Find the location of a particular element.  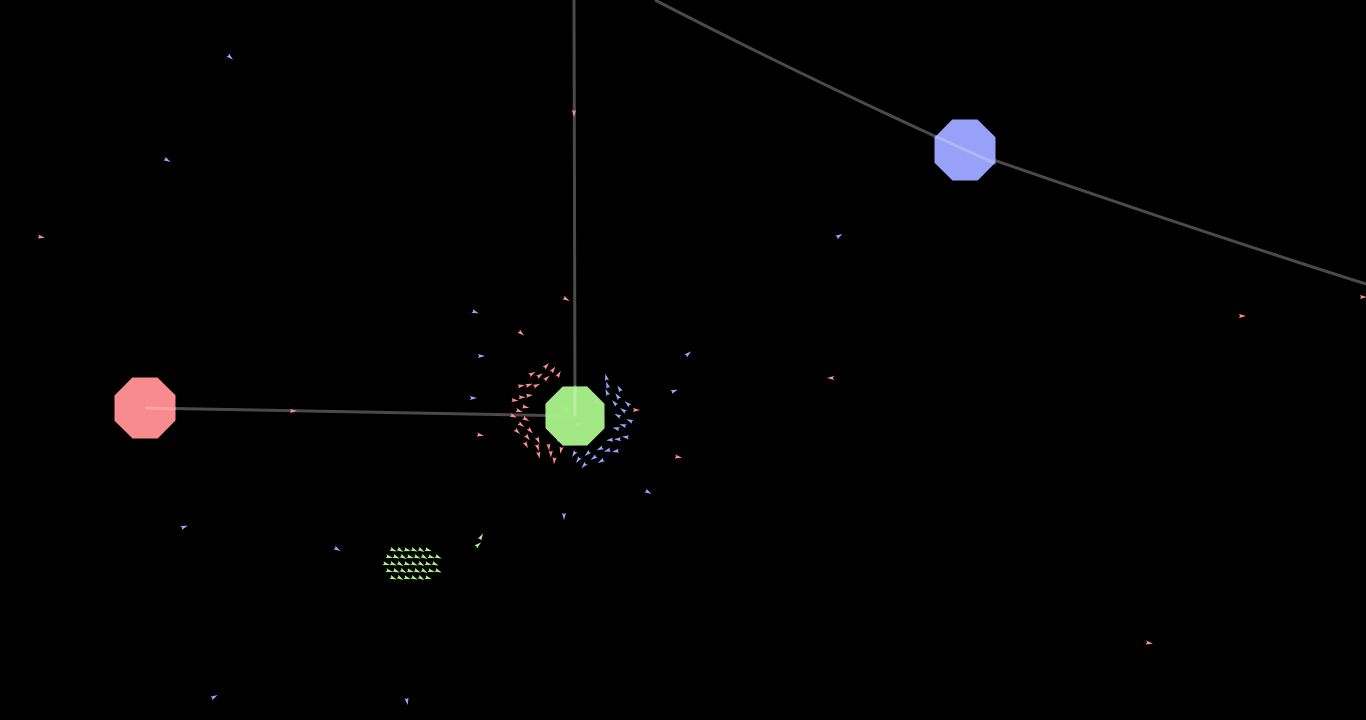

highlight-blue is located at coordinates (965, 150).